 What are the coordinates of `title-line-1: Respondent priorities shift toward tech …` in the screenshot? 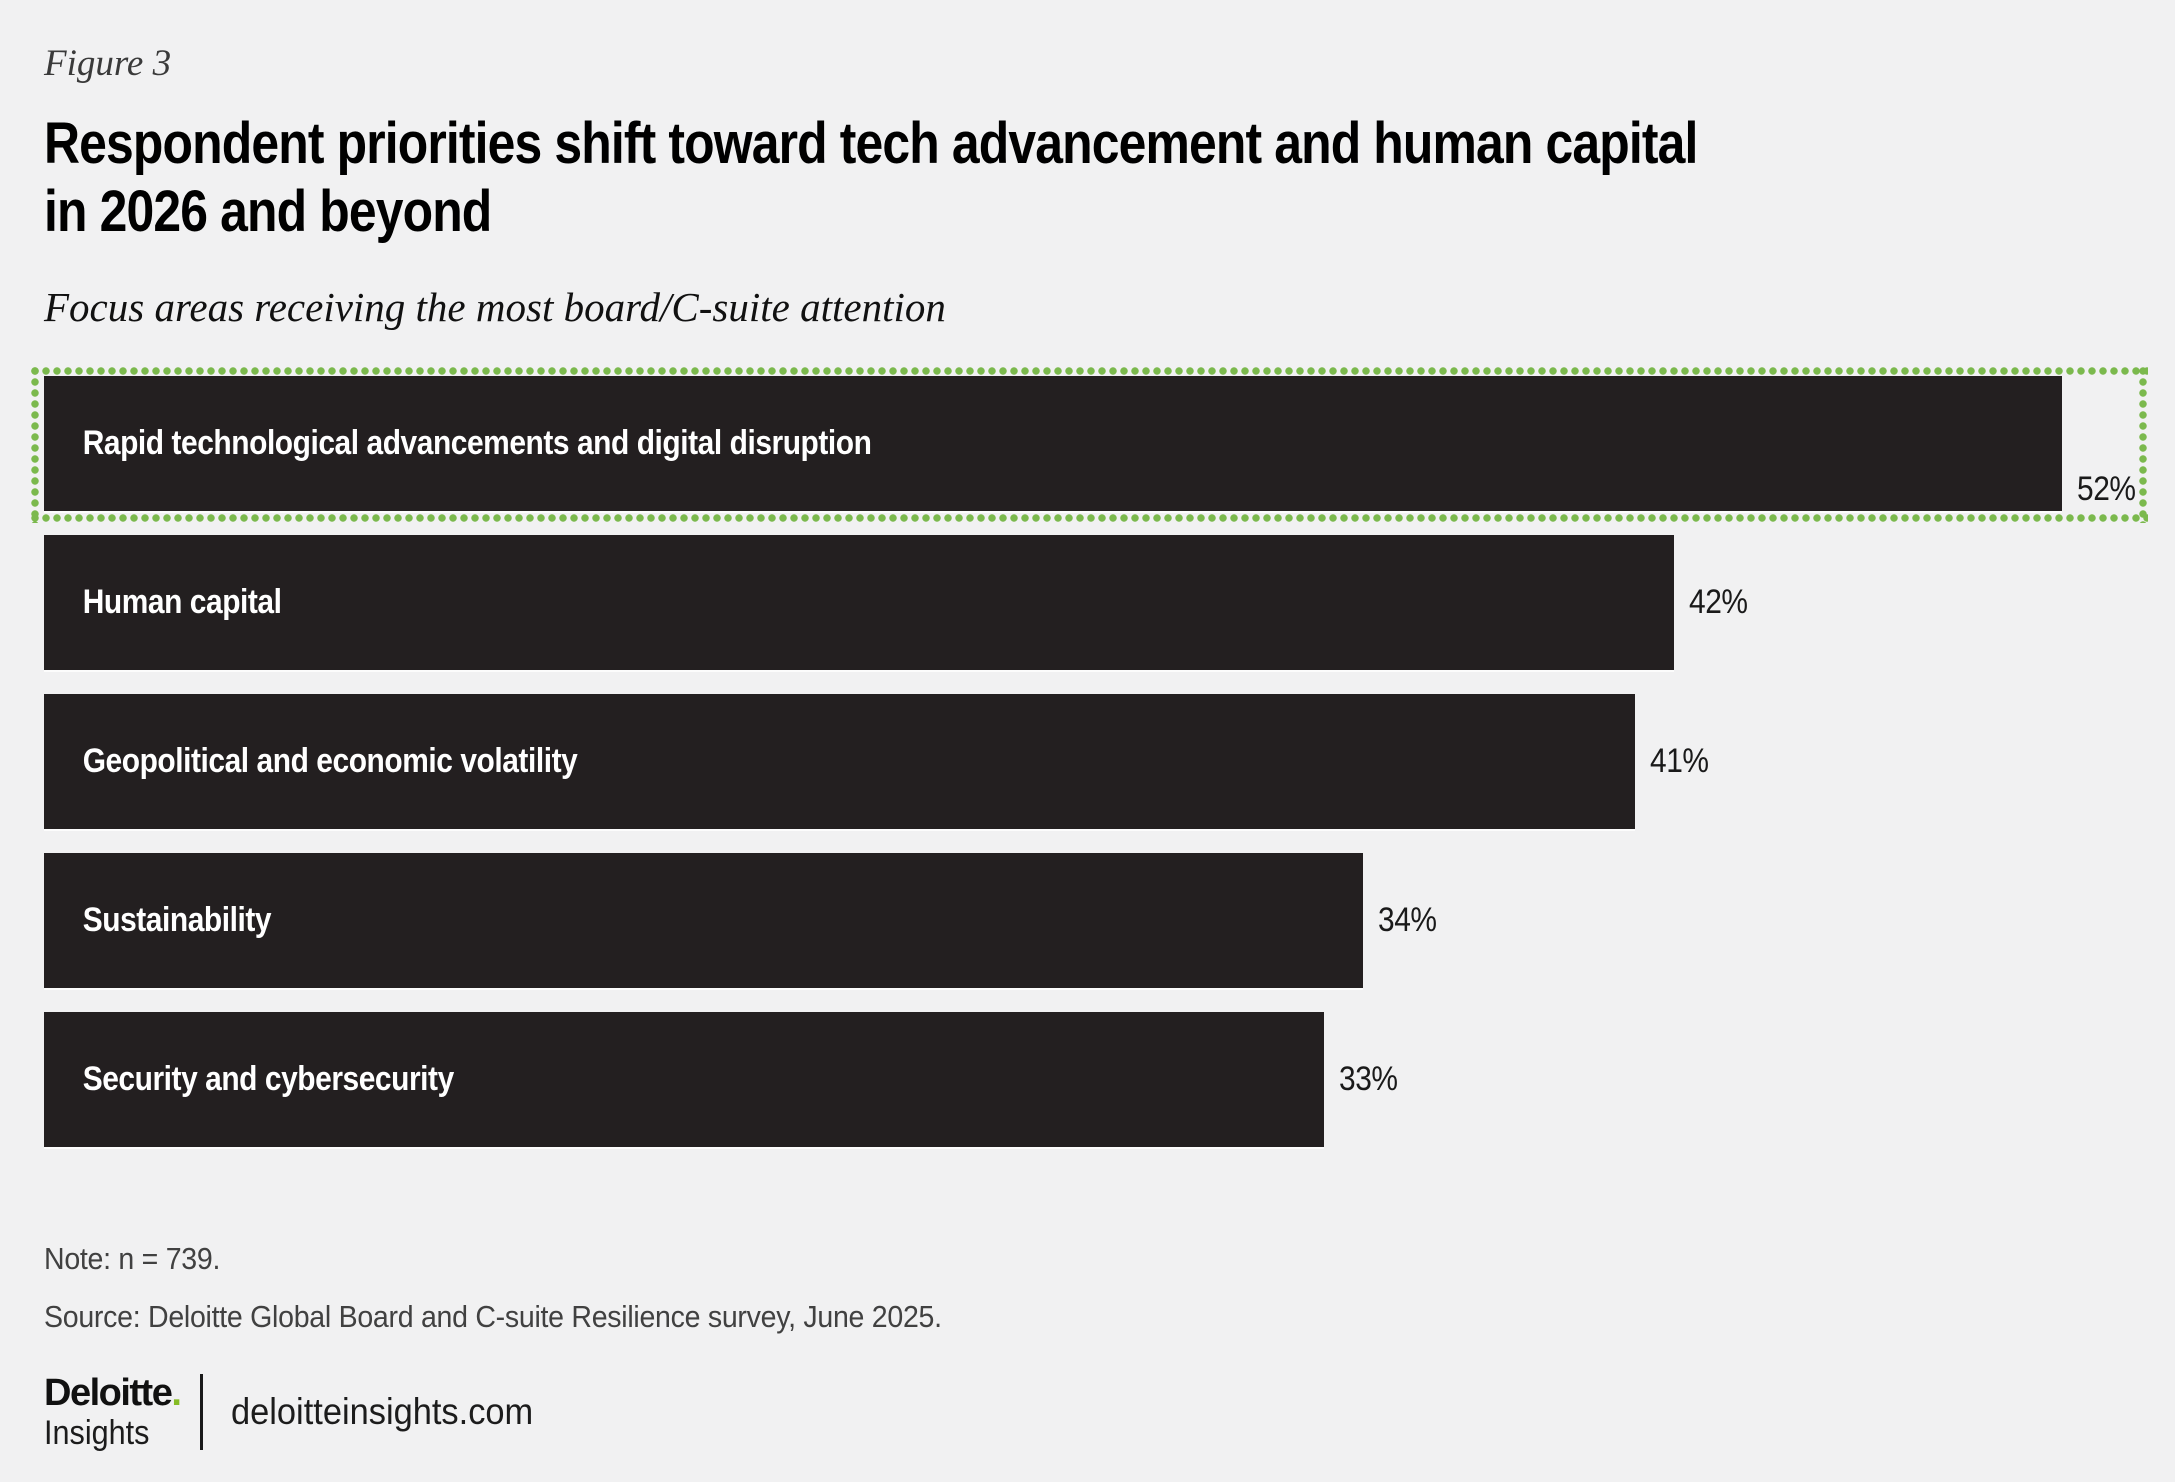 It's located at (871, 143).